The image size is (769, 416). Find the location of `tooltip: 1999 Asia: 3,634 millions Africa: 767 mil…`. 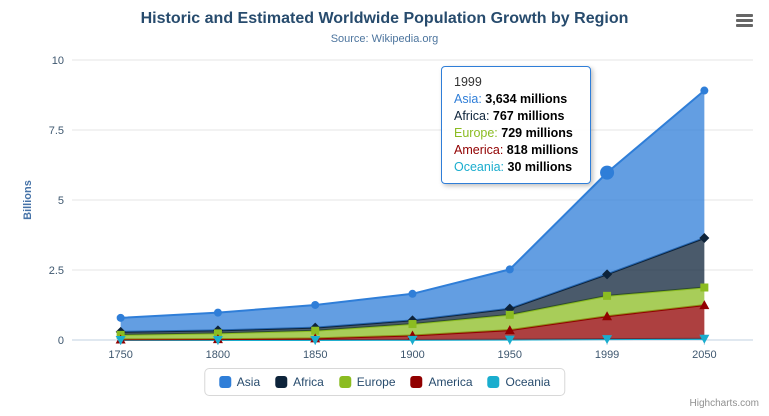

tooltip: 1999 Asia: 3,634 millions Africa: 767 mil… is located at coordinates (516, 125).